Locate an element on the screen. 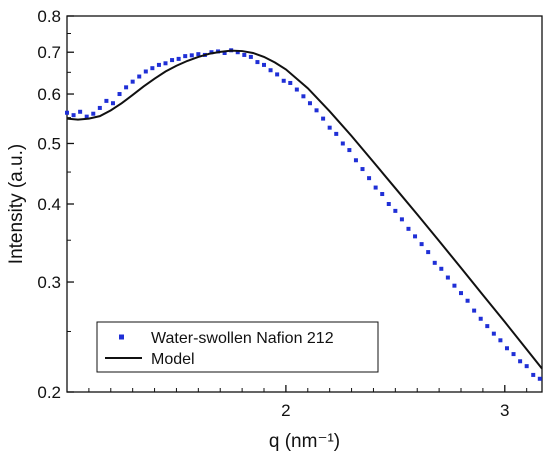  legend-box is located at coordinates (237, 347).